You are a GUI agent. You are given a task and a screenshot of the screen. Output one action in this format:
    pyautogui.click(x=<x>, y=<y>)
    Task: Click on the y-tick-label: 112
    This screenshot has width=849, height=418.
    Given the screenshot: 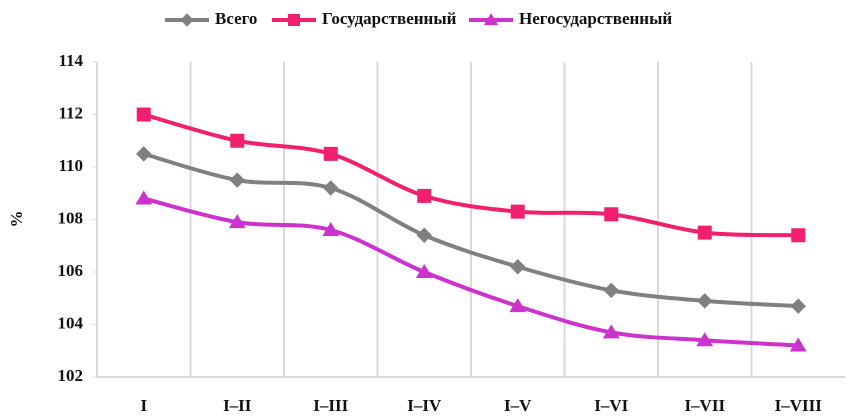 What is the action you would take?
    pyautogui.click(x=70, y=112)
    